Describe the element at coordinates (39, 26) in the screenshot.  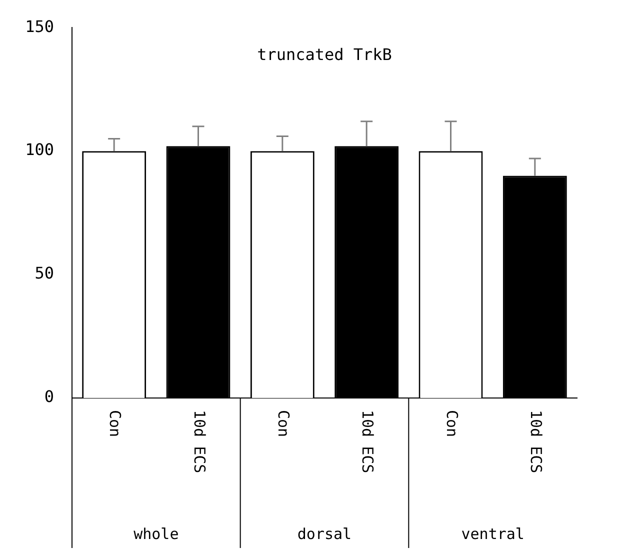
I see `y-tick-label: 150` at that location.